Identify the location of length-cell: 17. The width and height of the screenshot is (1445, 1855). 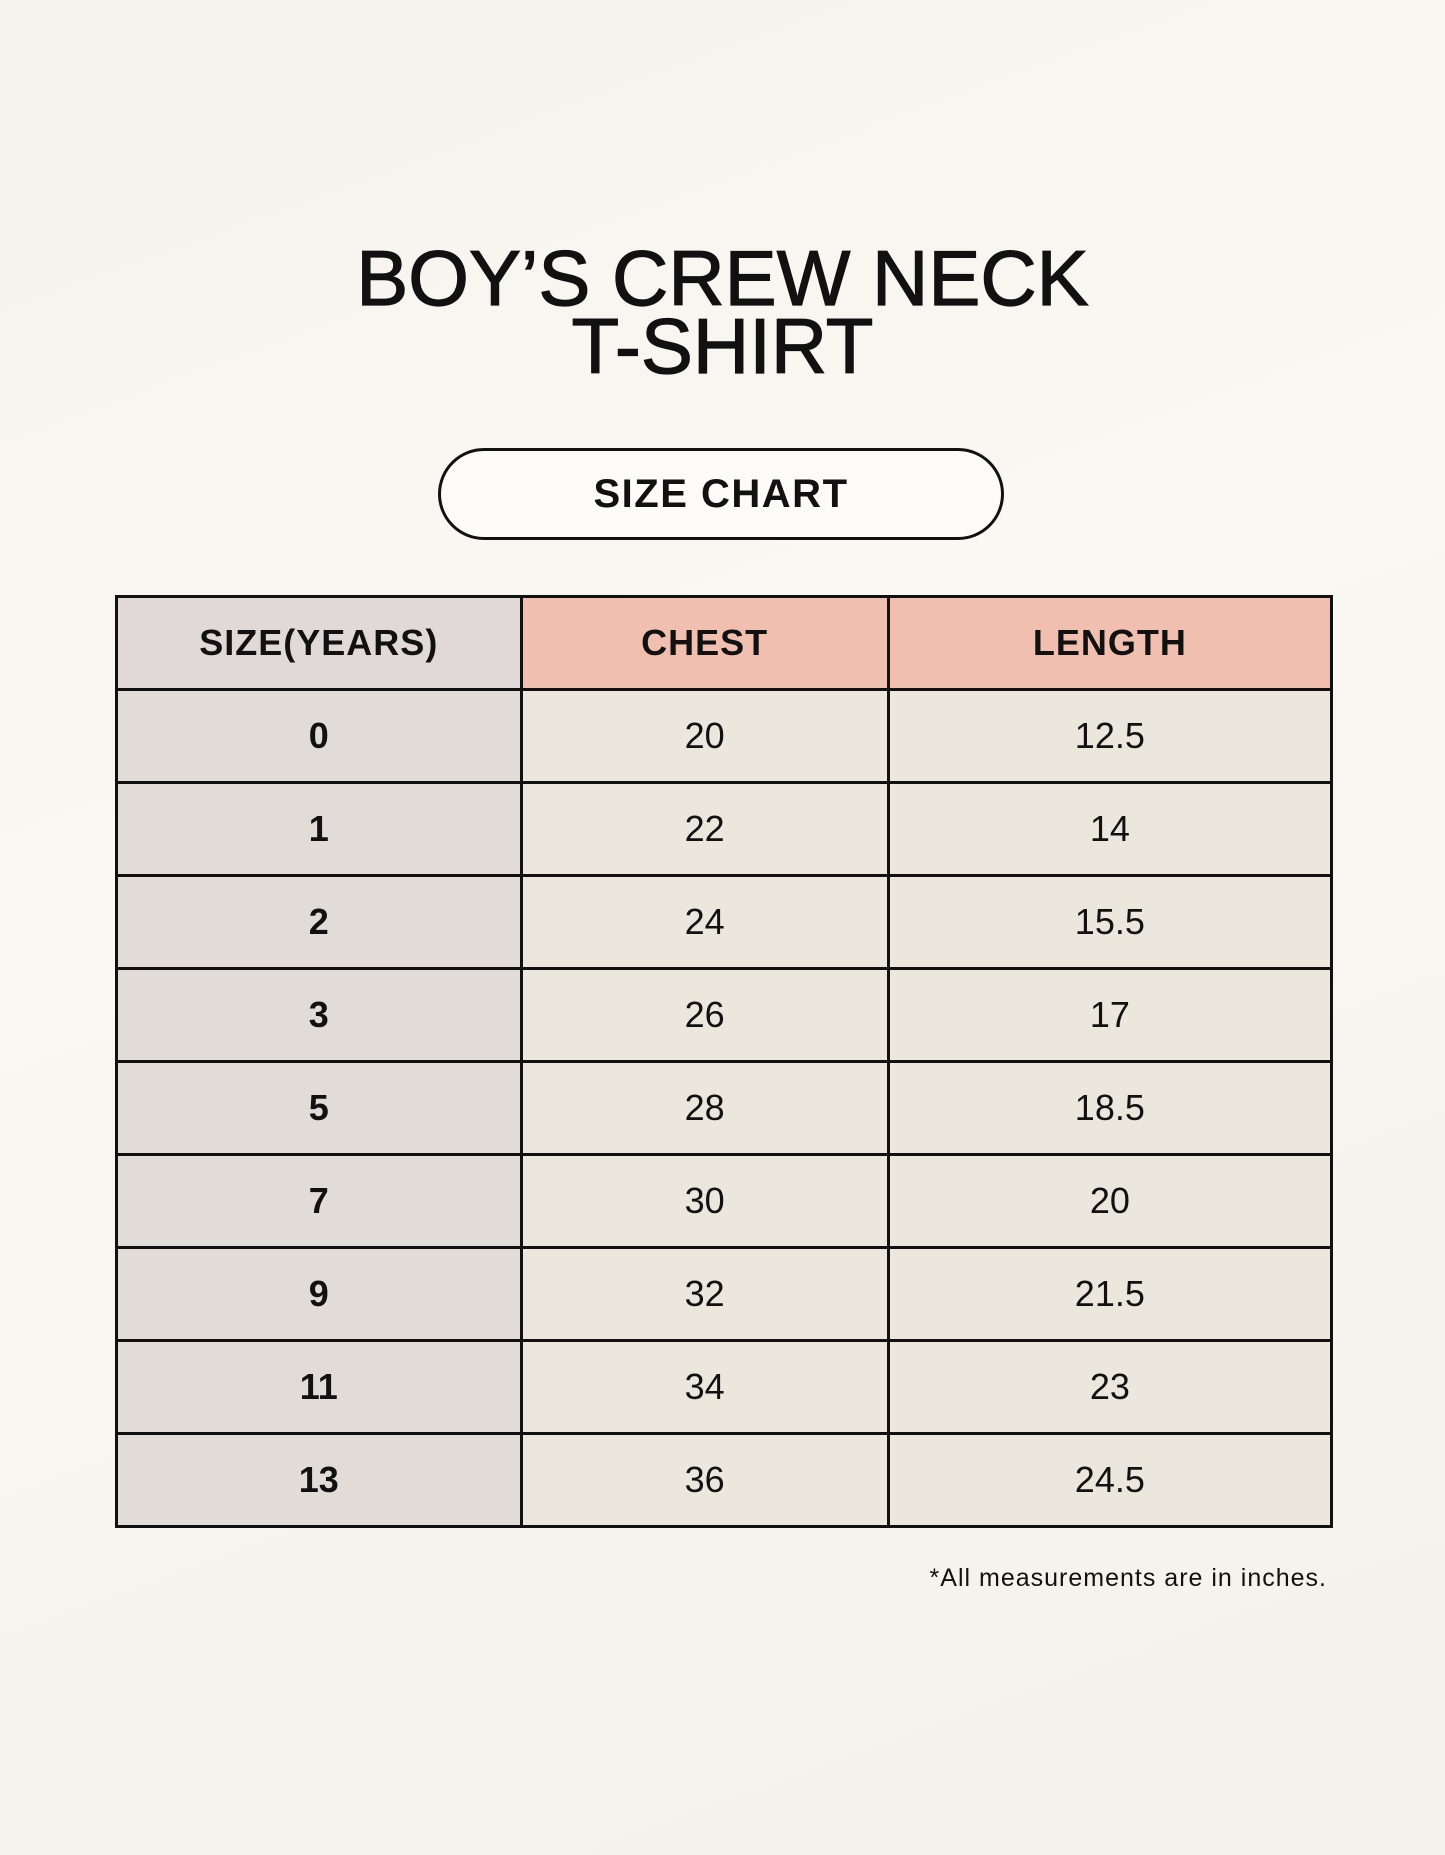
(1110, 1015).